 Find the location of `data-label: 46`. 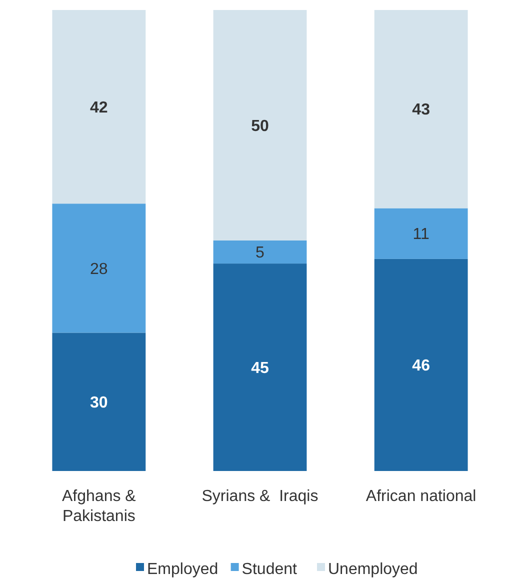

data-label: 46 is located at coordinates (421, 366).